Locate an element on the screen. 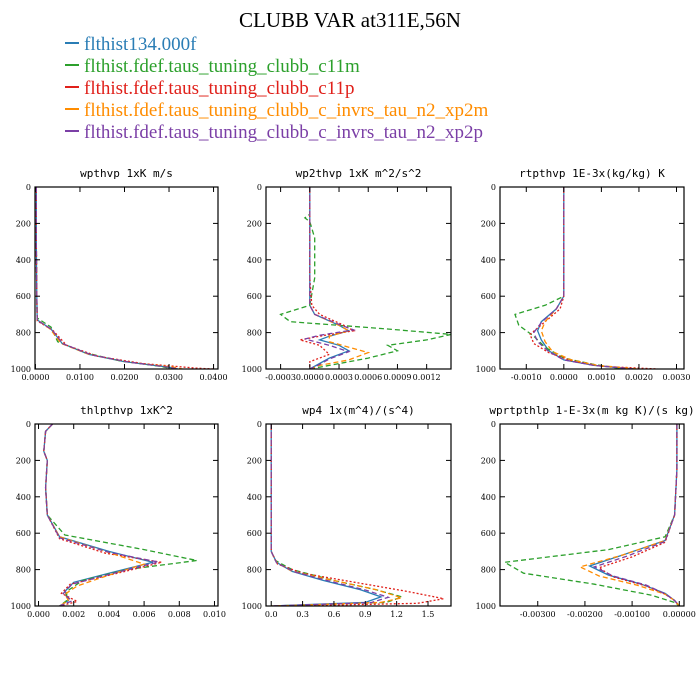 Image resolution: width=700 pixels, height=700 pixels. x-tick-label: 0.0020 is located at coordinates (639, 377).